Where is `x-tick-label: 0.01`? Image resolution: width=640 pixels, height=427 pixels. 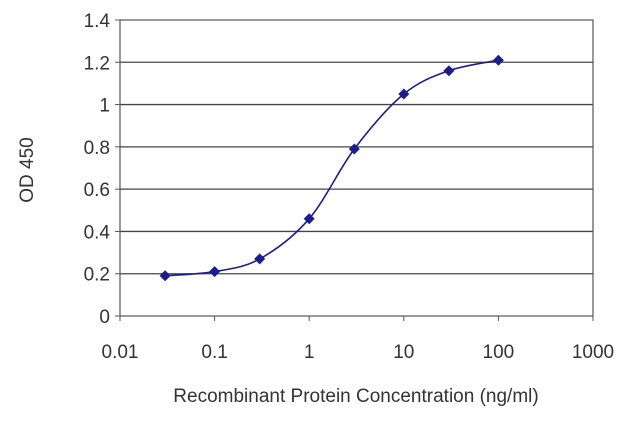 x-tick-label: 0.01 is located at coordinates (120, 352).